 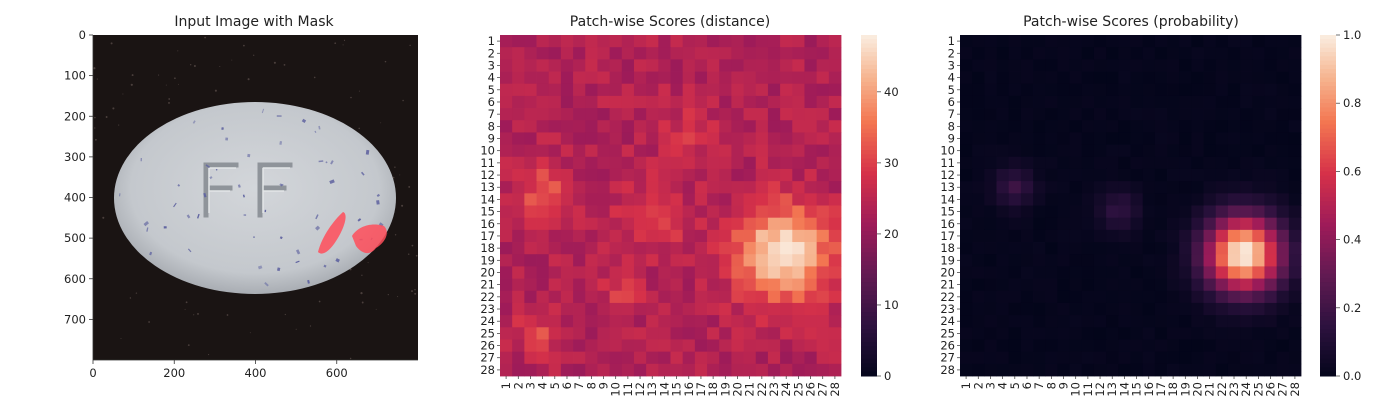 I want to click on distance-y-tick-label: 5, so click(x=491, y=90).